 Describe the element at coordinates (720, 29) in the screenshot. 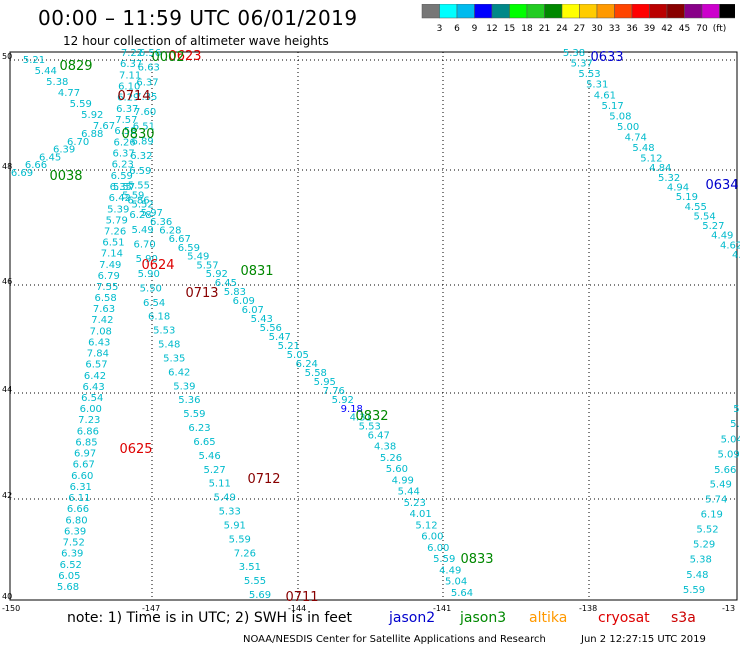

I see `legend-label: (ft)` at that location.